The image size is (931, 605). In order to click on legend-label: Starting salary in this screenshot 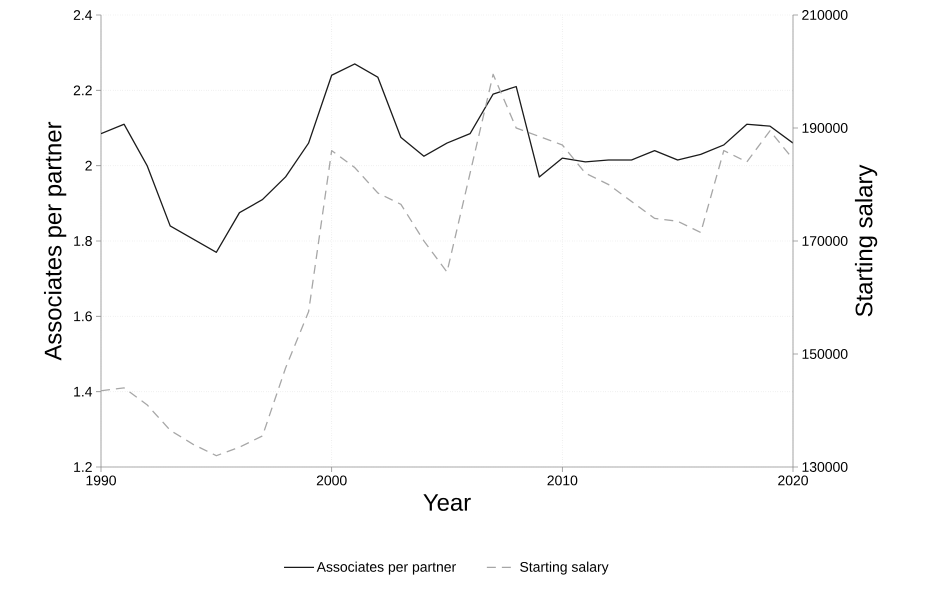, I will do `click(564, 568)`.